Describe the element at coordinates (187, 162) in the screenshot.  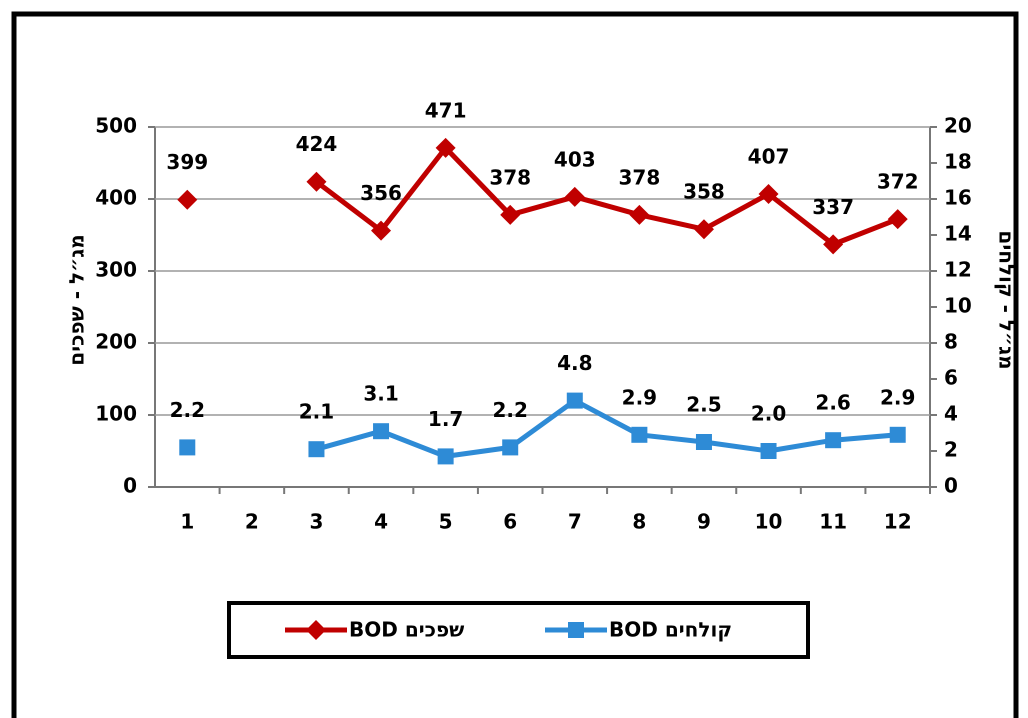
I see `data-label: 399` at that location.